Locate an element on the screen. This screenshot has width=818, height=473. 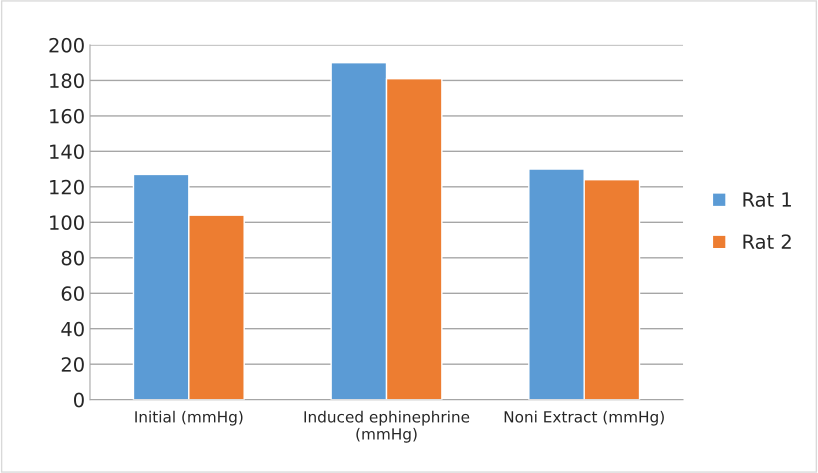
y-tick-label: 100 is located at coordinates (67, 222).